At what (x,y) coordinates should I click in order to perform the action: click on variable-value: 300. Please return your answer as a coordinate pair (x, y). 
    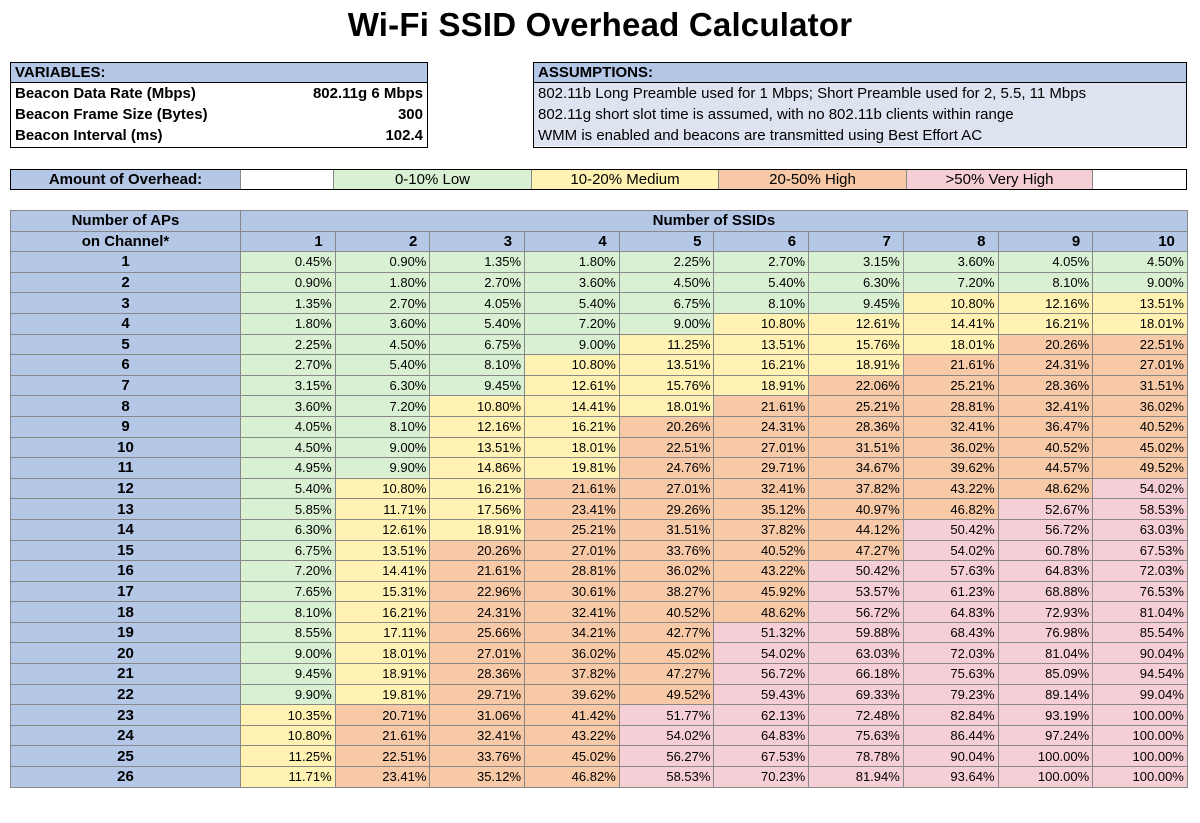
    Looking at the image, I should click on (410, 114).